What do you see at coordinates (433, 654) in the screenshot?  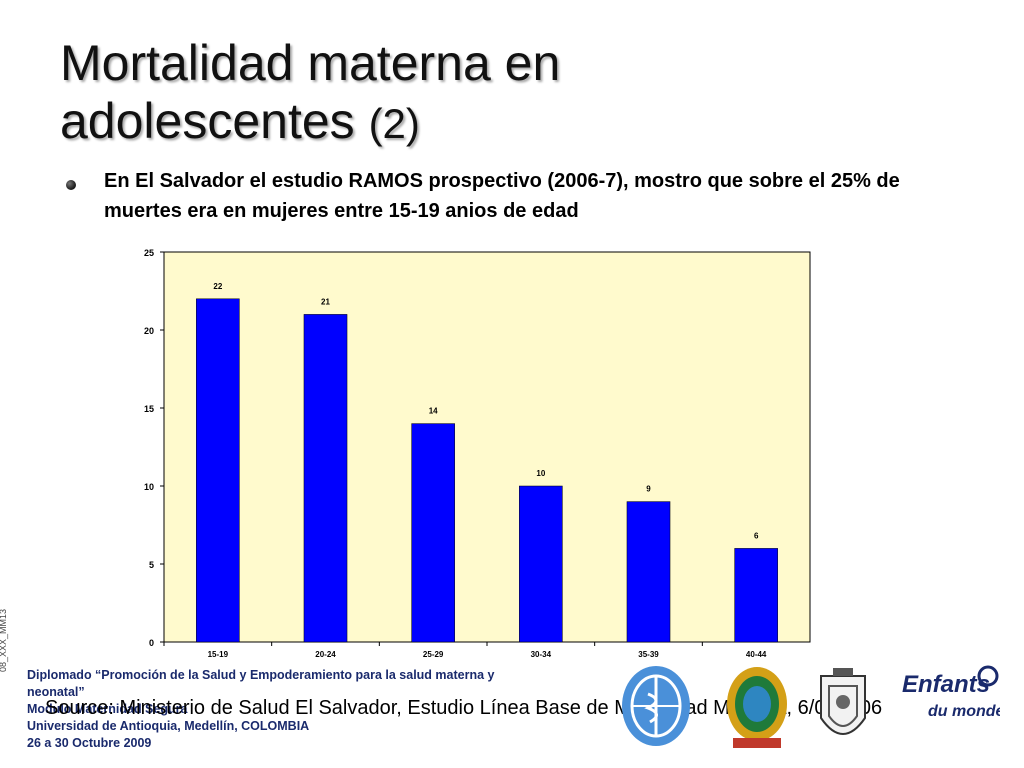 I see `x-tick-label: 25-29` at bounding box center [433, 654].